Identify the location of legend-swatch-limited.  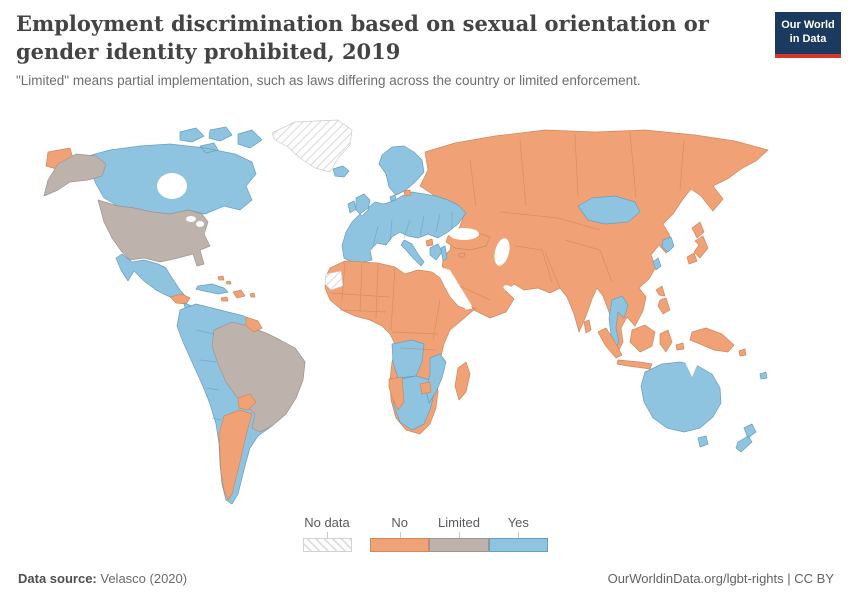
(459, 545).